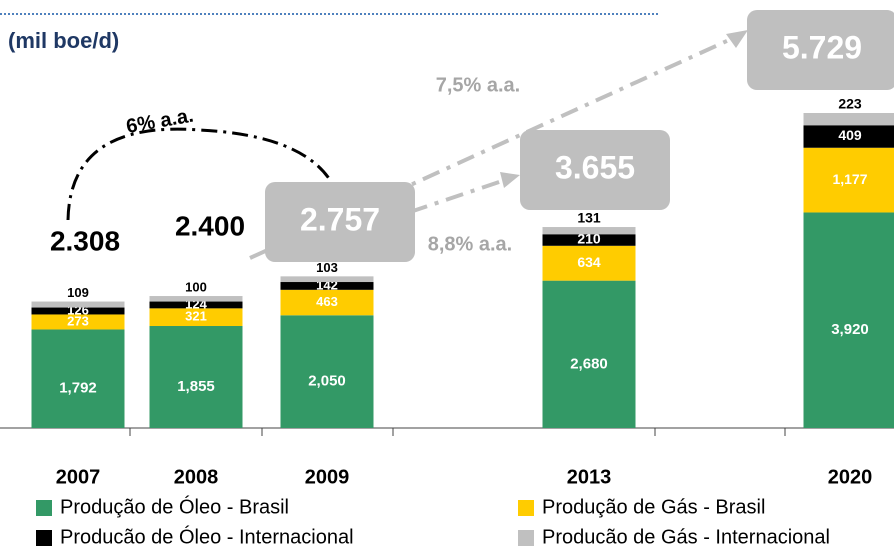 Image resolution: width=894 pixels, height=549 pixels. I want to click on legend-label: Produção de Óleo - Brasil, so click(174, 506).